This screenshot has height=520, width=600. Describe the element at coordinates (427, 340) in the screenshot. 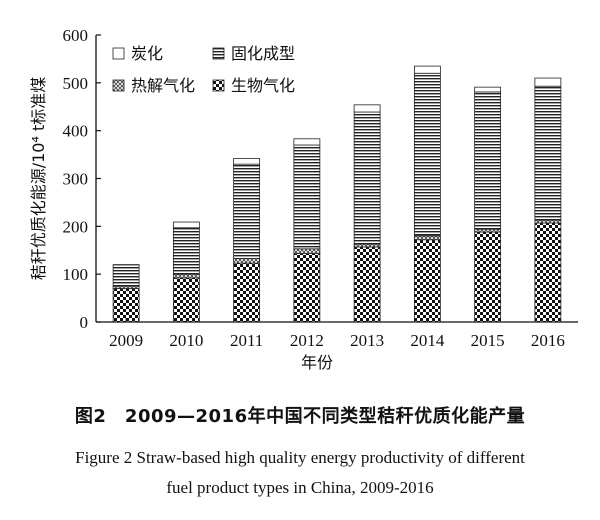

I see `x-tick-label: 2014` at that location.